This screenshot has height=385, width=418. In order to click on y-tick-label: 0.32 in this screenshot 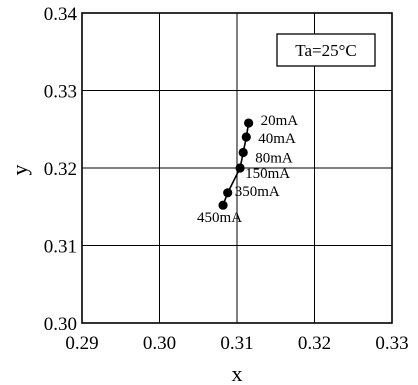, I will do `click(60, 169)`.